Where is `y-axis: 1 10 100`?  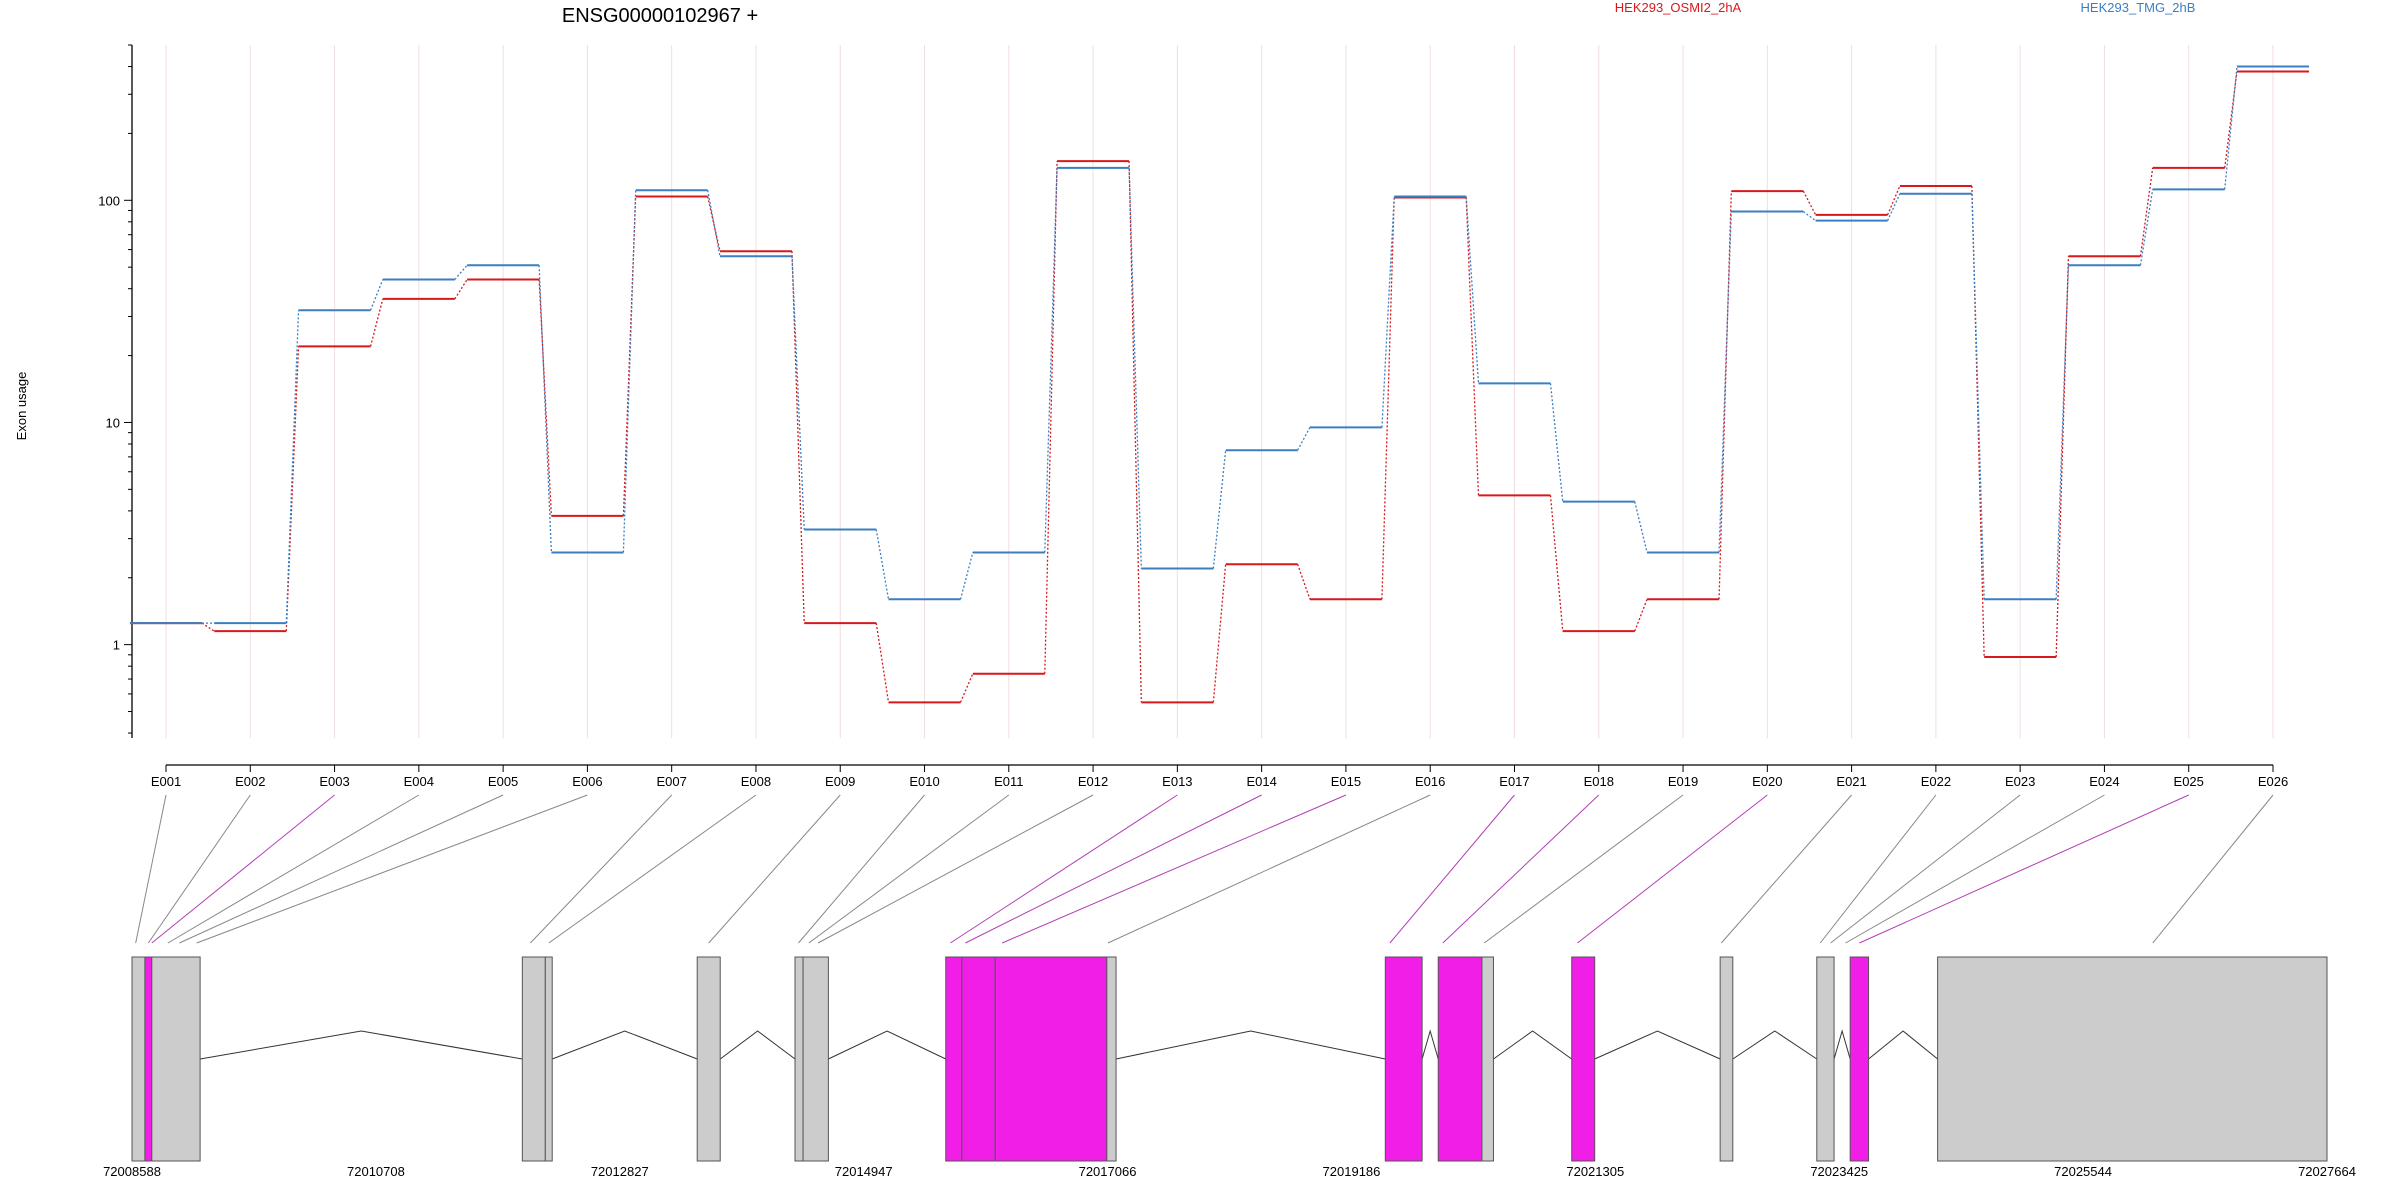 y-axis: 1 10 100 is located at coordinates (115, 391).